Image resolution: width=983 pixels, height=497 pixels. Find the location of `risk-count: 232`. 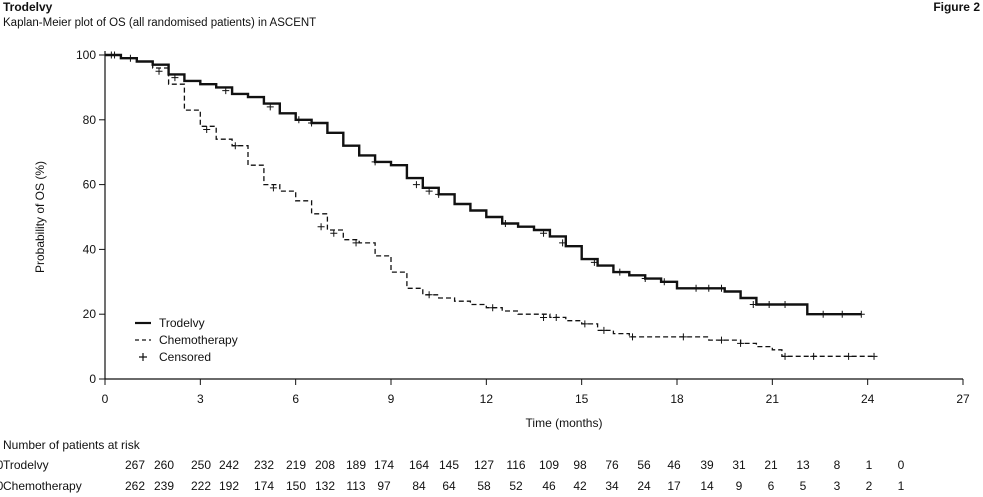

risk-count: 232 is located at coordinates (264, 465).